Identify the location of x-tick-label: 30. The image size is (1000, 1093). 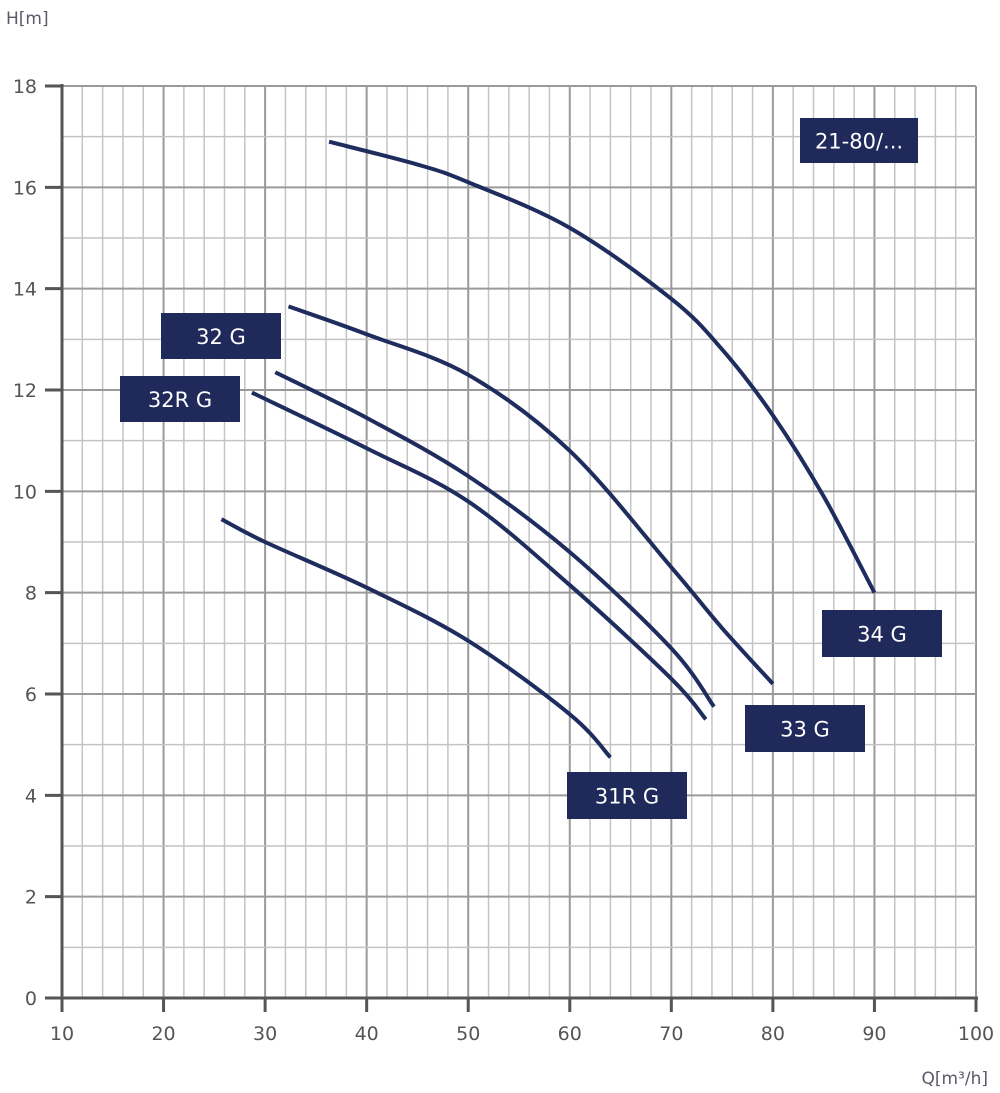
(265, 1034).